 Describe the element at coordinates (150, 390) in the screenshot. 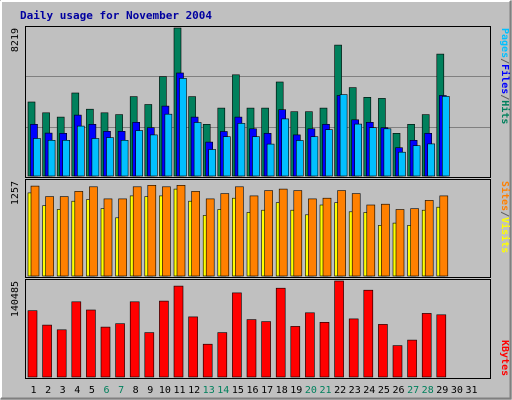

I see `x-tick-label: 9` at that location.